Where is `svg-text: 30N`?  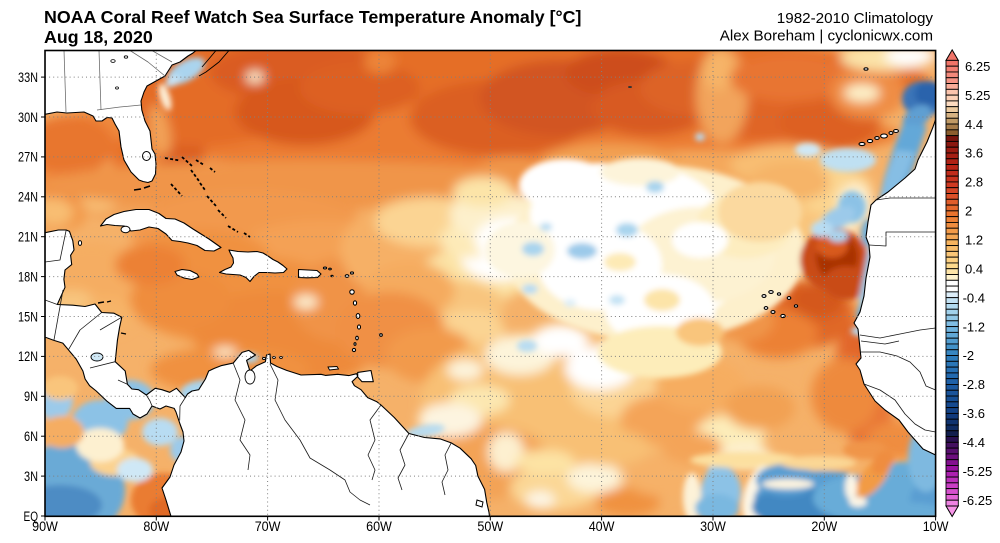
svg-text: 30N is located at coordinates (28, 117).